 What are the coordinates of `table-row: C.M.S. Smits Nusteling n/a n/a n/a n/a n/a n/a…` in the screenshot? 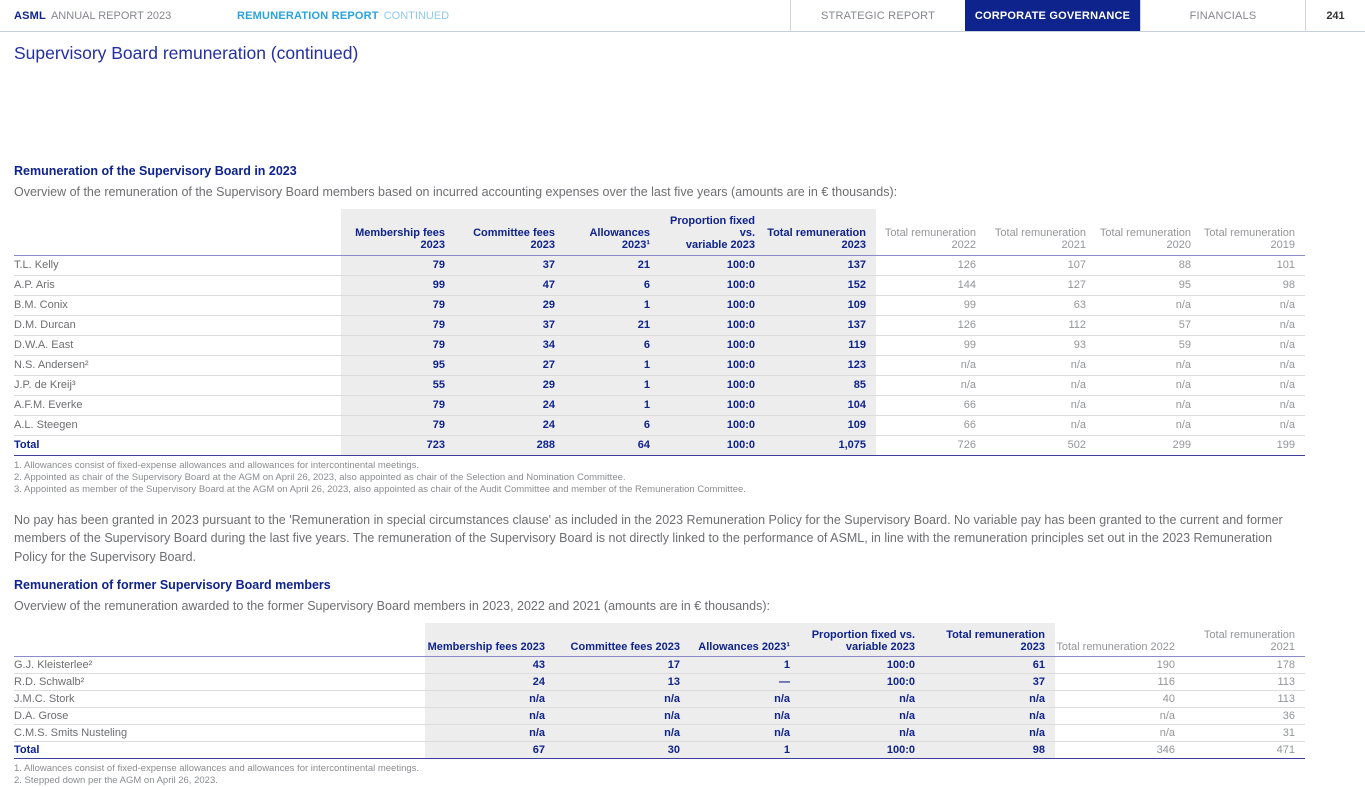 It's located at (659, 733).